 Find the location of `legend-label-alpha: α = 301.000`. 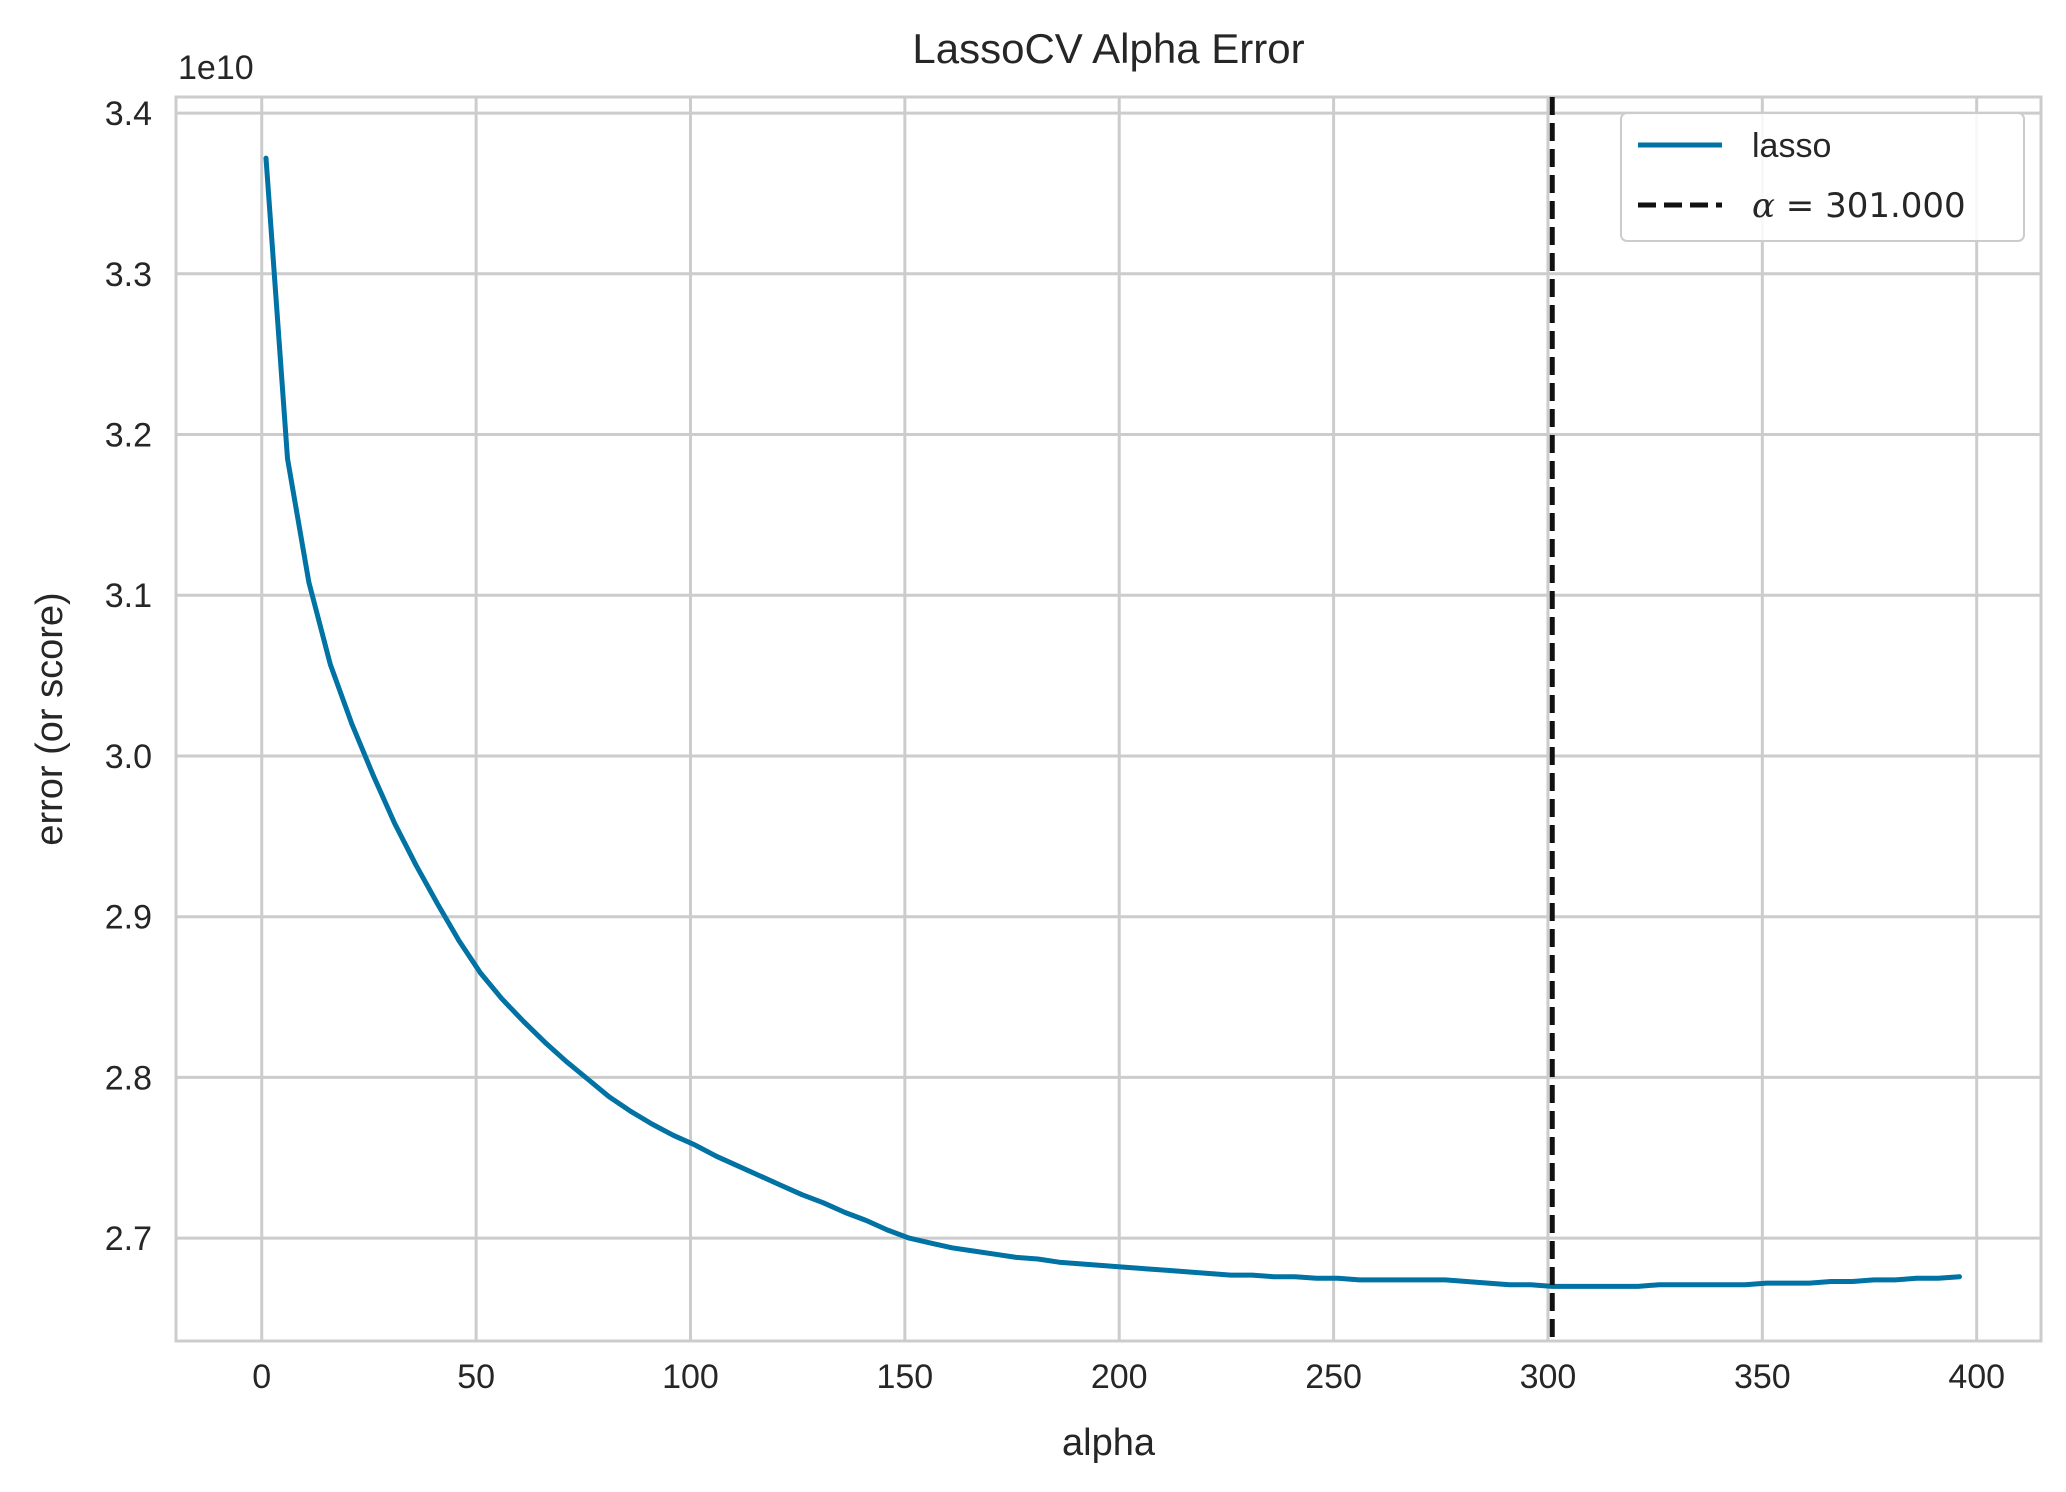

legend-label-alpha: α = 301.000 is located at coordinates (1859, 206).